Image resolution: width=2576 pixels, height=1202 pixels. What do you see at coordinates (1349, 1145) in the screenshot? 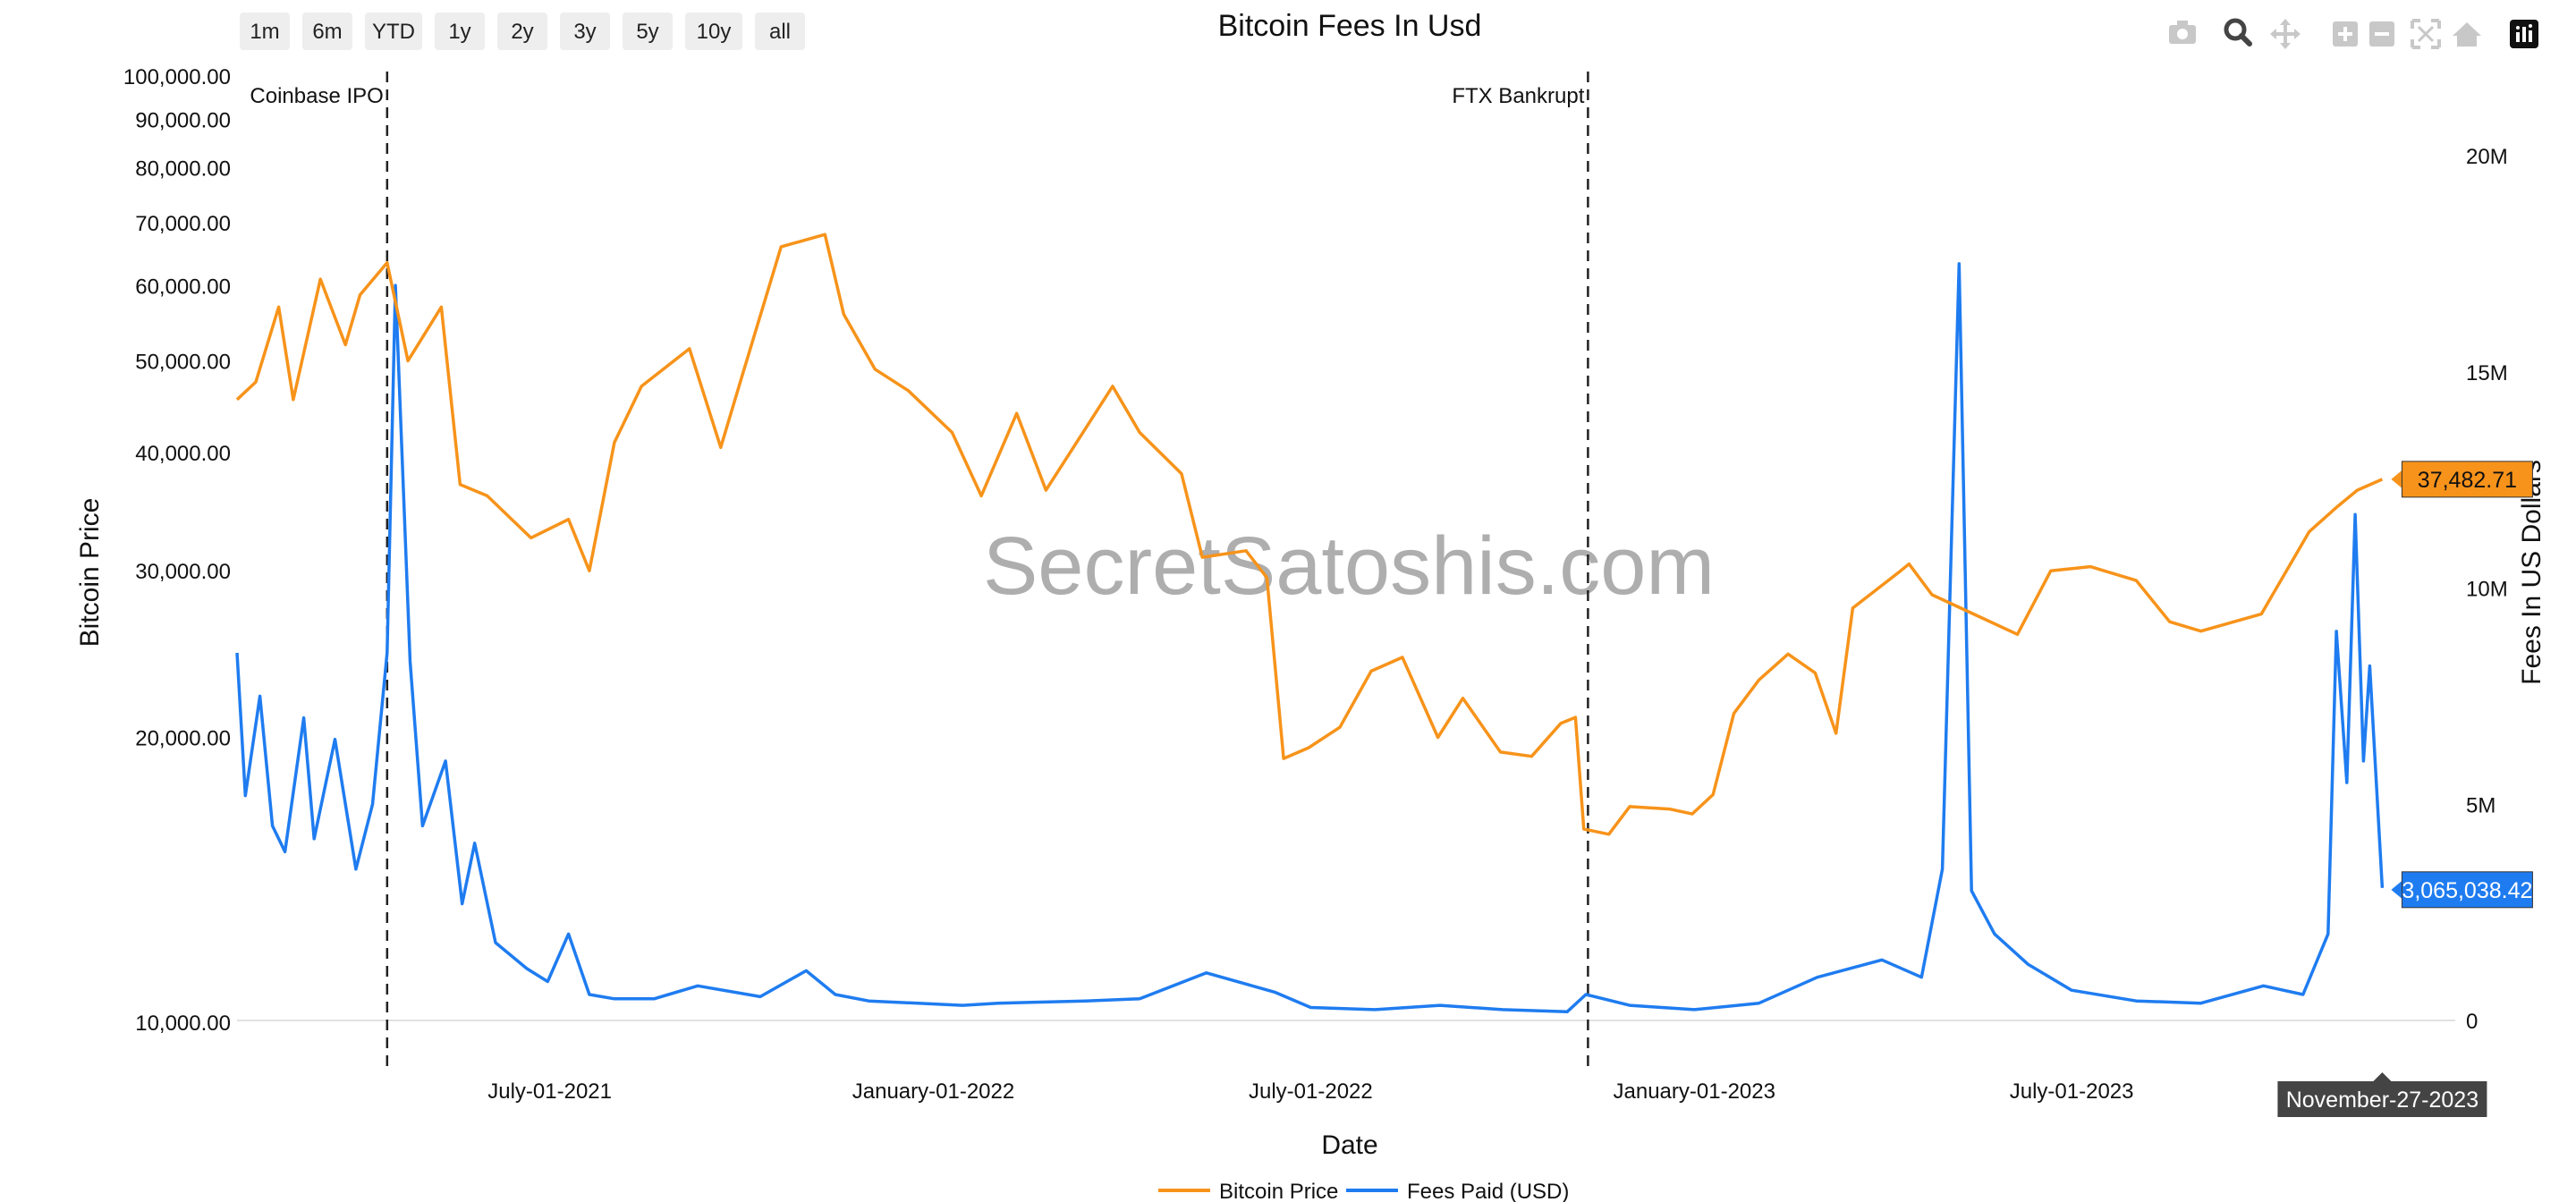
I see `x-axis-title: Date` at bounding box center [1349, 1145].